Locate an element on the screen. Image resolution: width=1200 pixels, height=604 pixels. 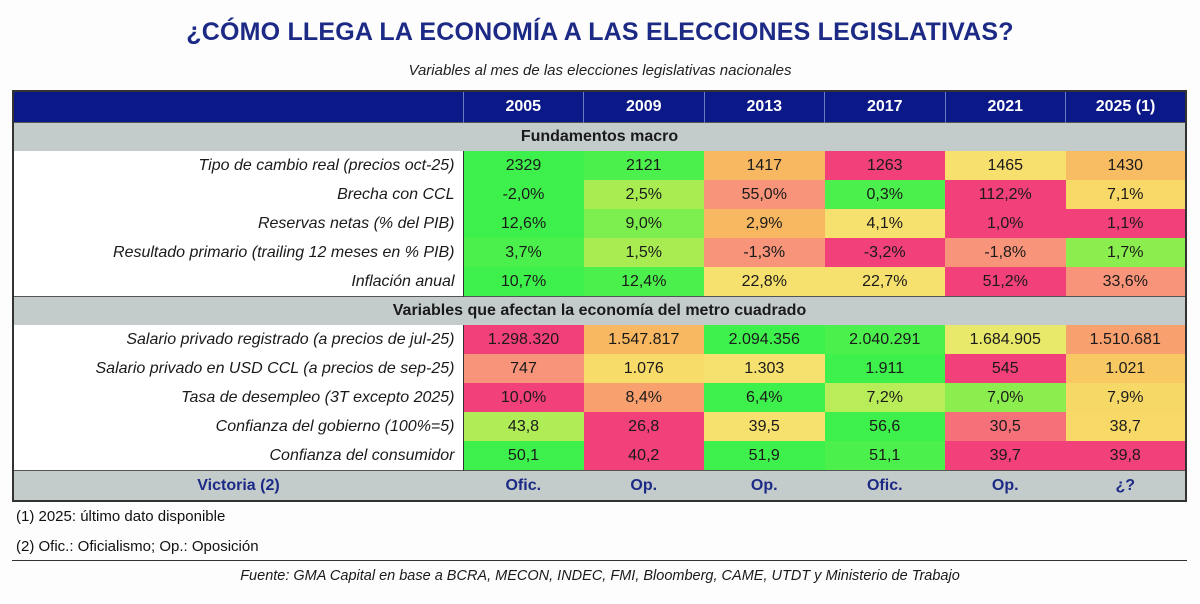
value-cell: 1.547.817 is located at coordinates (643, 339).